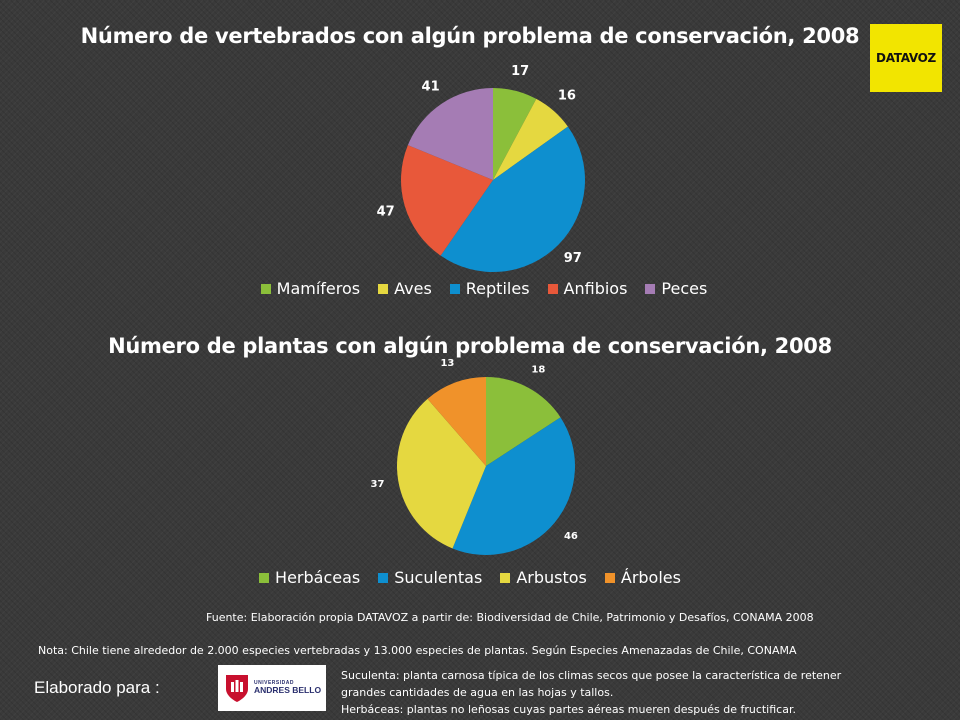 This screenshot has height=720, width=960. Describe the element at coordinates (684, 288) in the screenshot. I see `vertebrates-legend-label-4: Peces` at that location.